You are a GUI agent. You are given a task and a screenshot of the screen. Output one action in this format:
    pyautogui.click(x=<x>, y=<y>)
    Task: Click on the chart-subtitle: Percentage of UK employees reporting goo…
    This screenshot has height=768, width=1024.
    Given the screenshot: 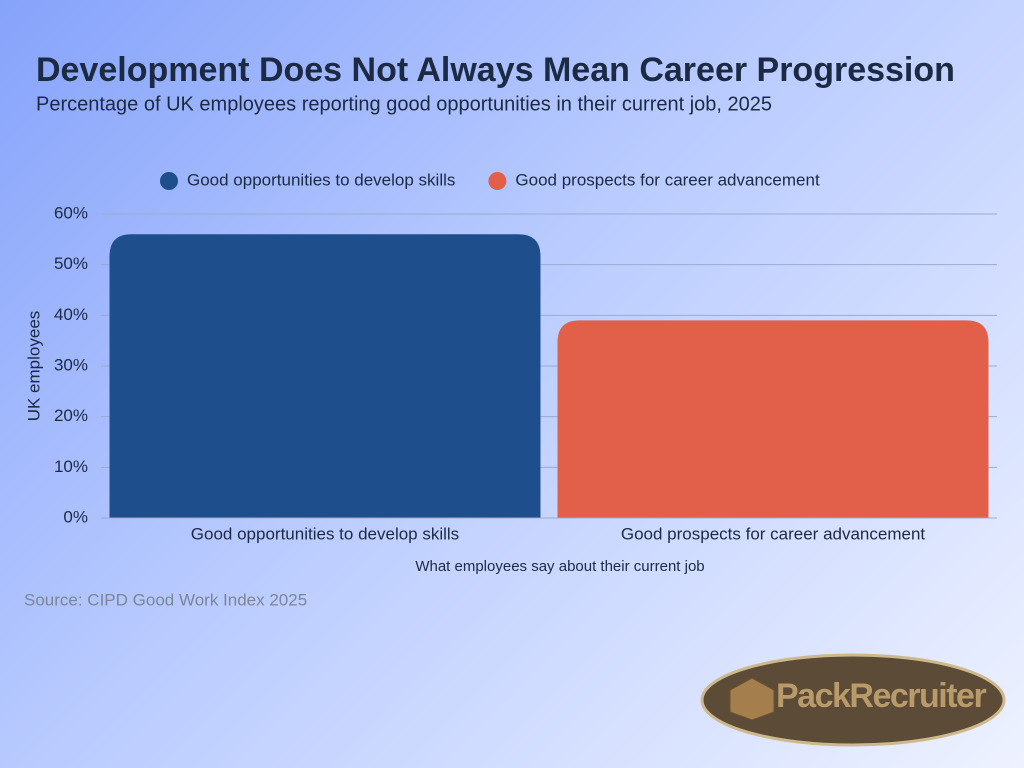 What is the action you would take?
    pyautogui.click(x=404, y=104)
    